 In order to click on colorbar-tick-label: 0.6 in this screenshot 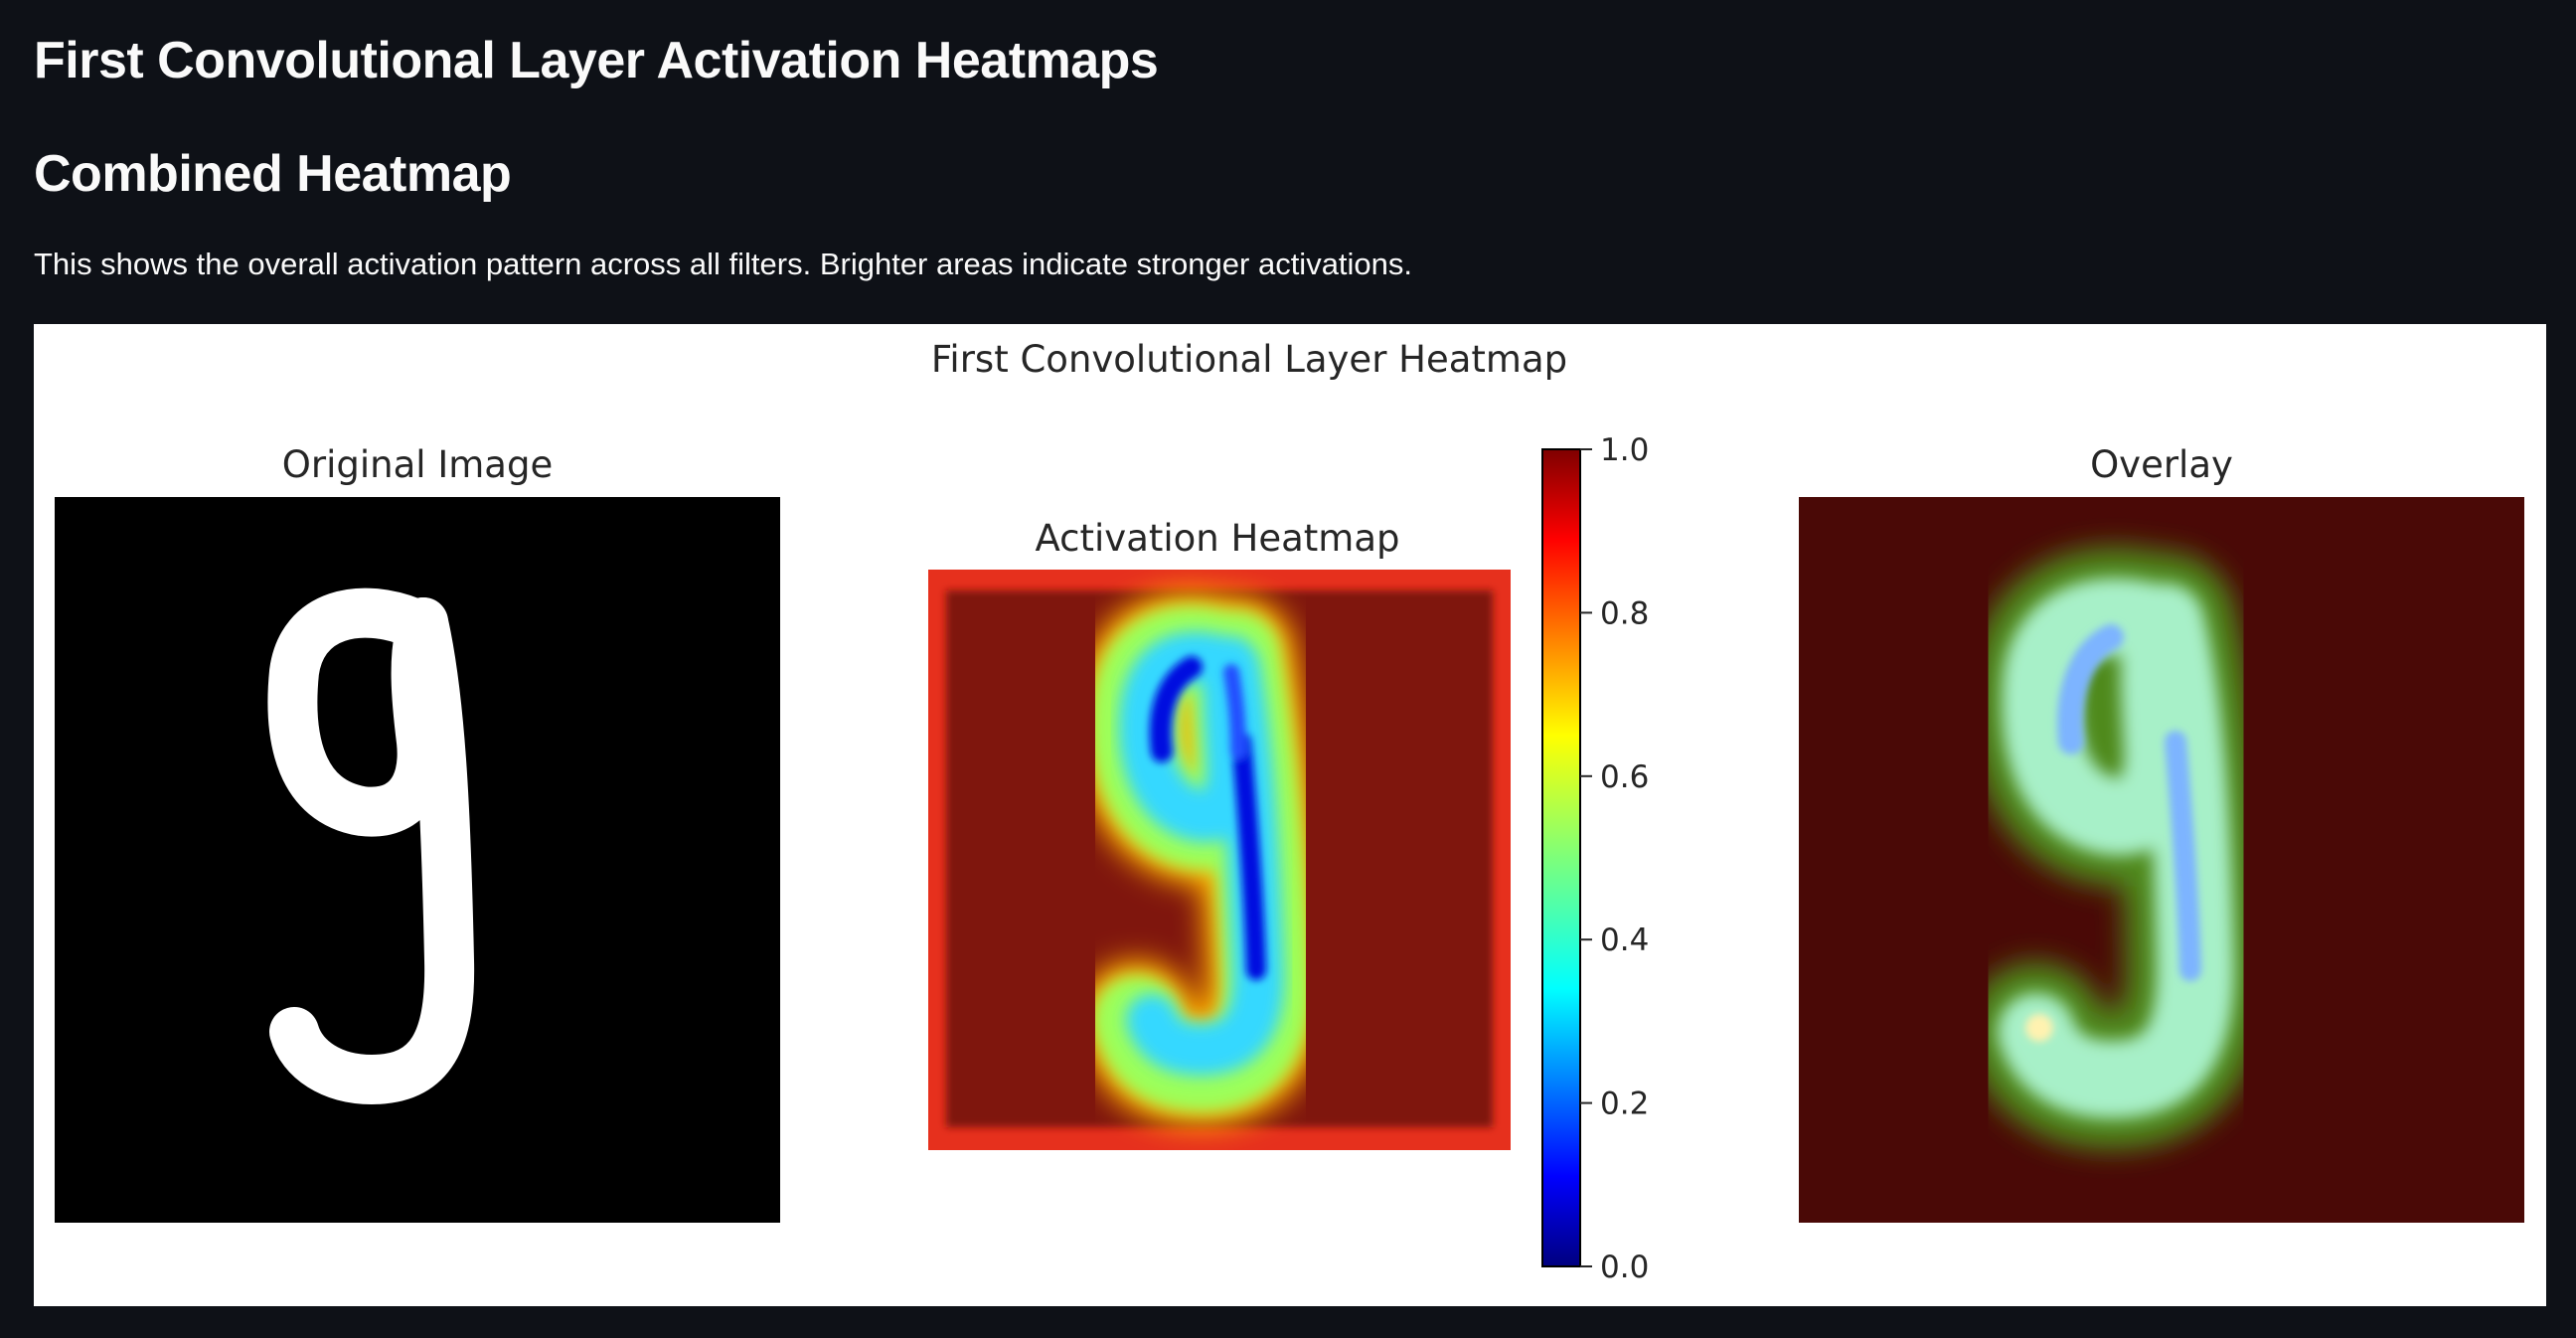, I will do `click(1624, 777)`.